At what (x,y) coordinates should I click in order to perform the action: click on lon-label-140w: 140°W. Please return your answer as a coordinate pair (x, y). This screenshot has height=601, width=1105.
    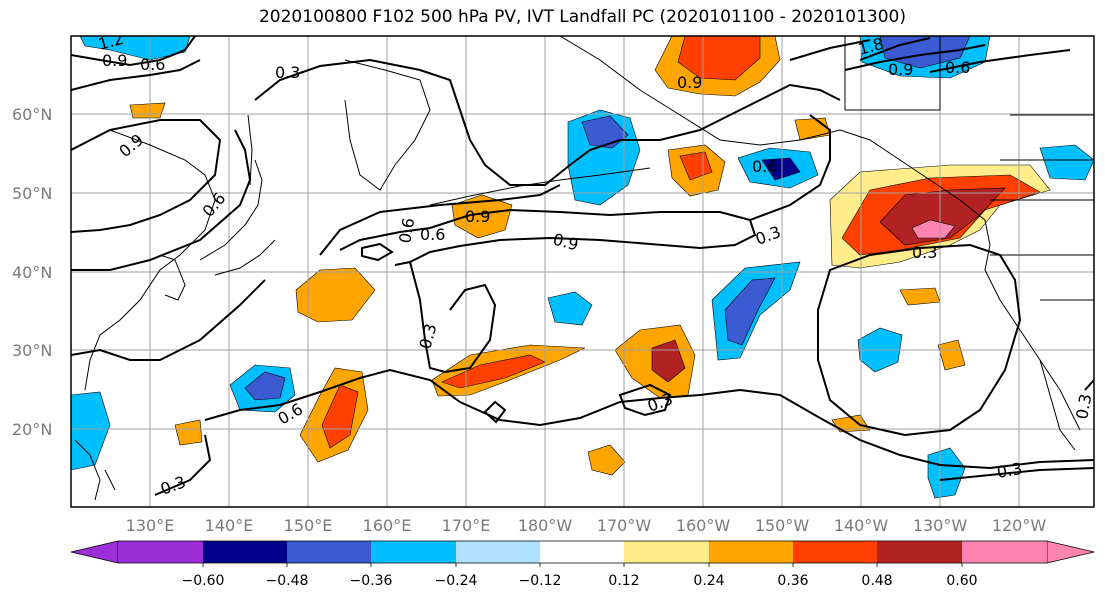
    Looking at the image, I should click on (861, 525).